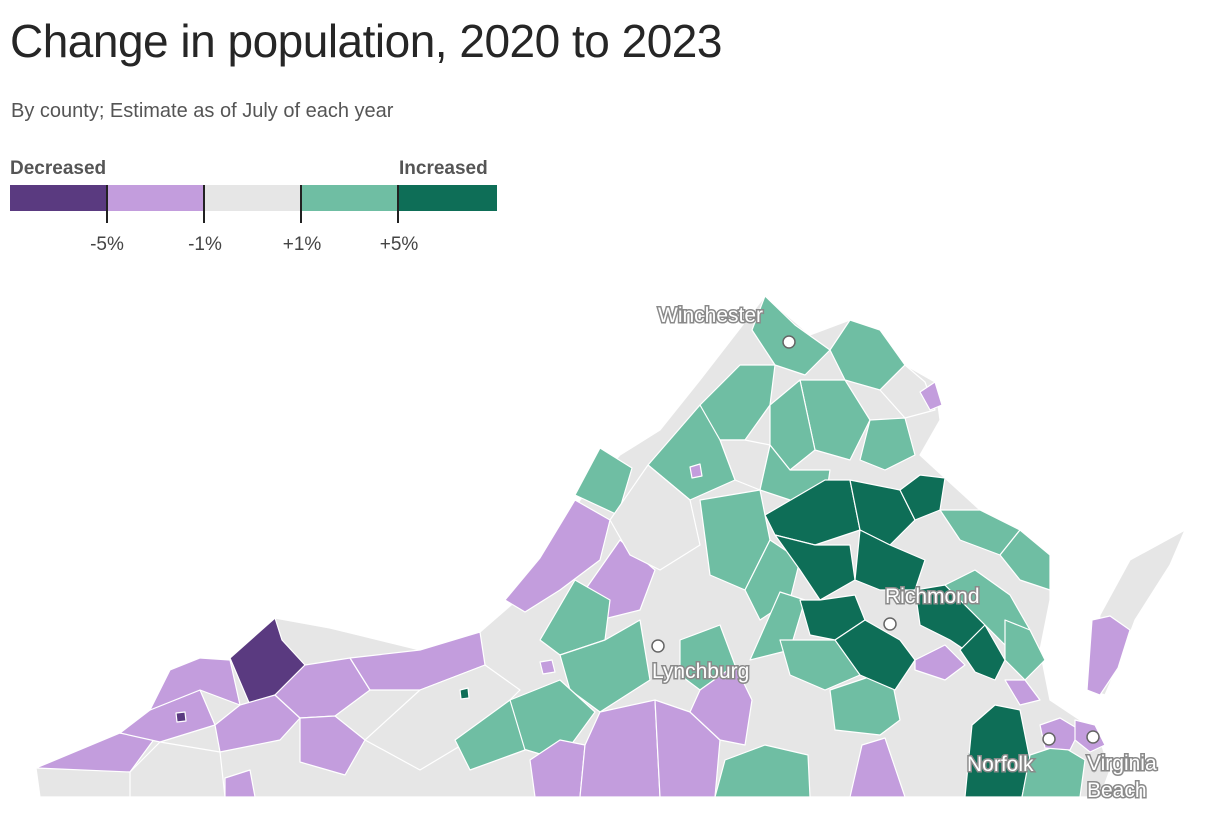 This screenshot has height=822, width=1220. Describe the element at coordinates (547, 667) in the screenshot. I see `city-lexington-dot` at that location.